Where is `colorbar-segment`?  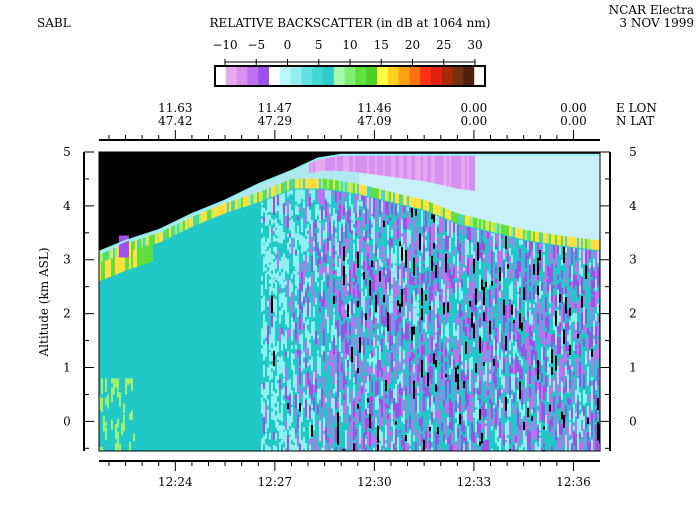 colorbar-segment is located at coordinates (361, 76).